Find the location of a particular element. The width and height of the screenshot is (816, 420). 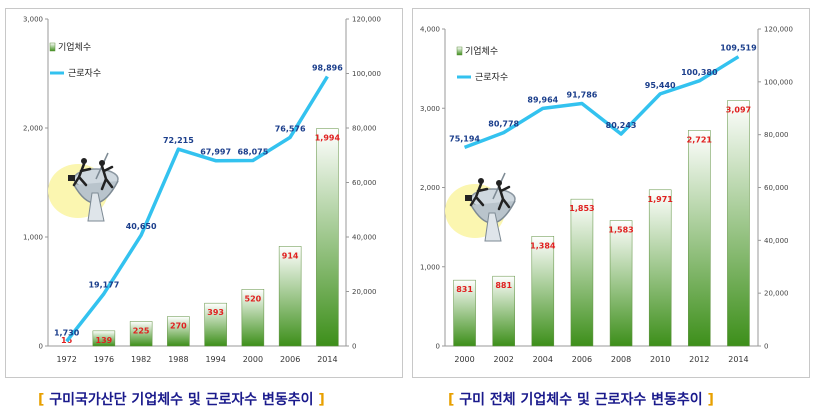

bar-1982 is located at coordinates (141, 334).